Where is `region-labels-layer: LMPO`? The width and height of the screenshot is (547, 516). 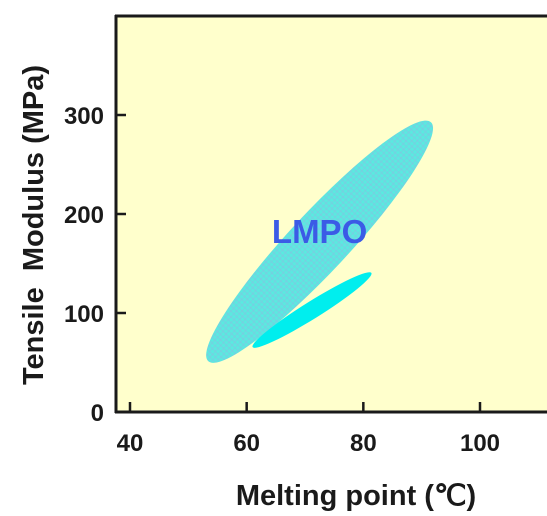
region-labels-layer: LMPO is located at coordinates (319, 231).